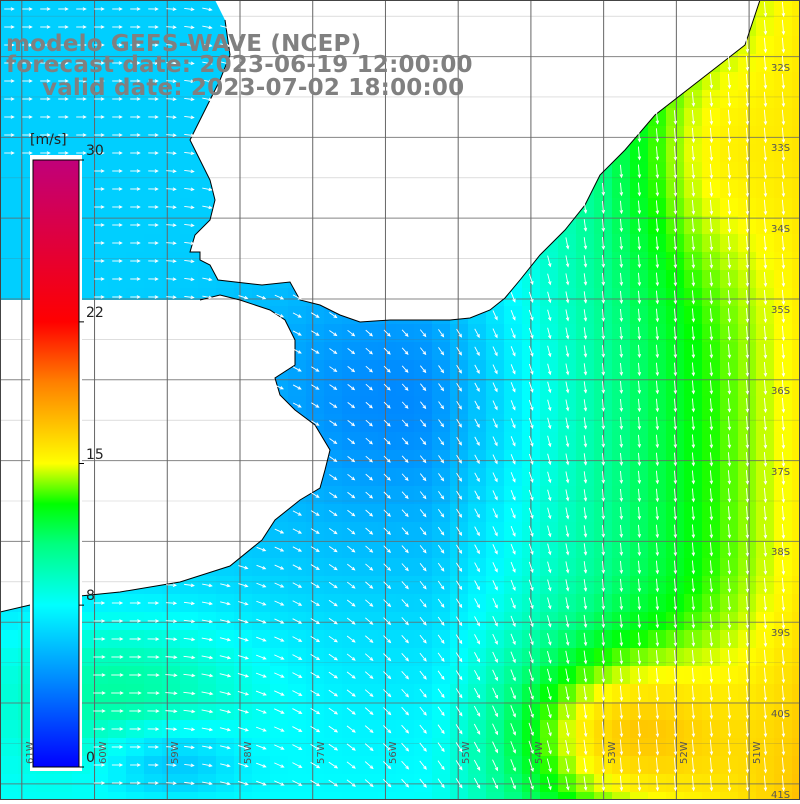  Describe the element at coordinates (780, 148) in the screenshot. I see `latitude-label: 33S` at that location.